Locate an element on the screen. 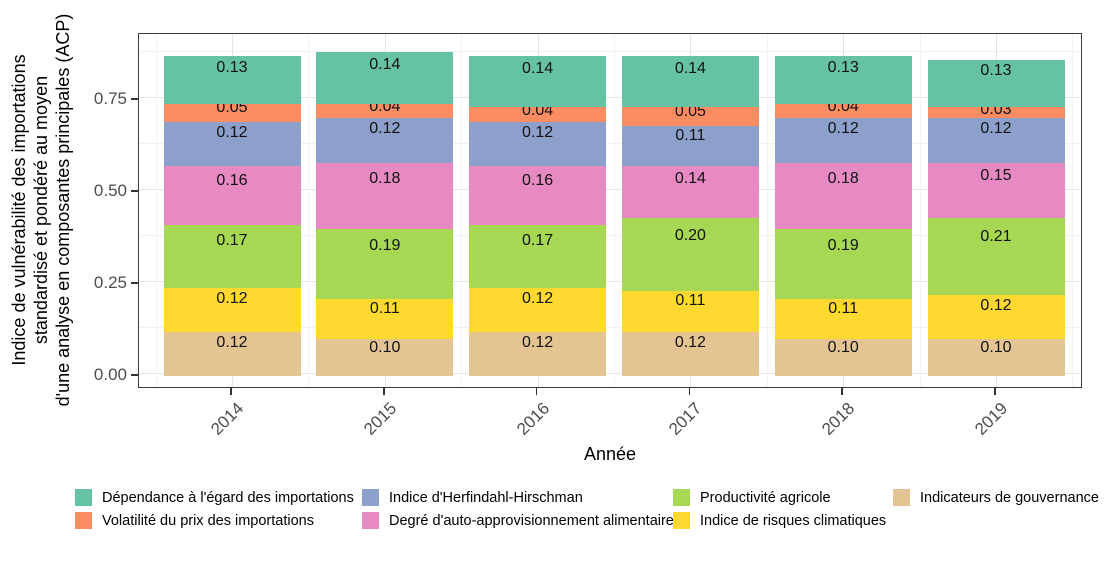  y-axis-tick-label: 0.50 is located at coordinates (110, 190).